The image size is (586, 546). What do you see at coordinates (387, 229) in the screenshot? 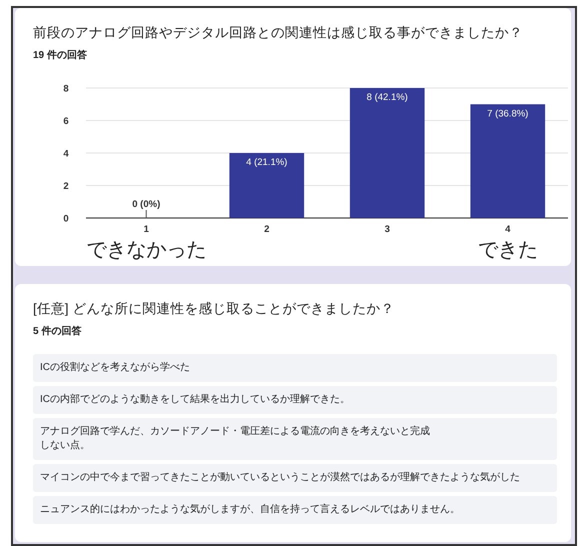
I see `x-tick-label: 3` at bounding box center [387, 229].